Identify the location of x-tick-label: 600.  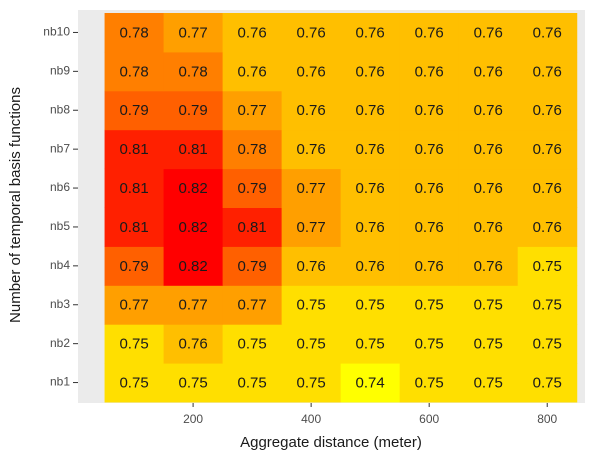
(429, 419).